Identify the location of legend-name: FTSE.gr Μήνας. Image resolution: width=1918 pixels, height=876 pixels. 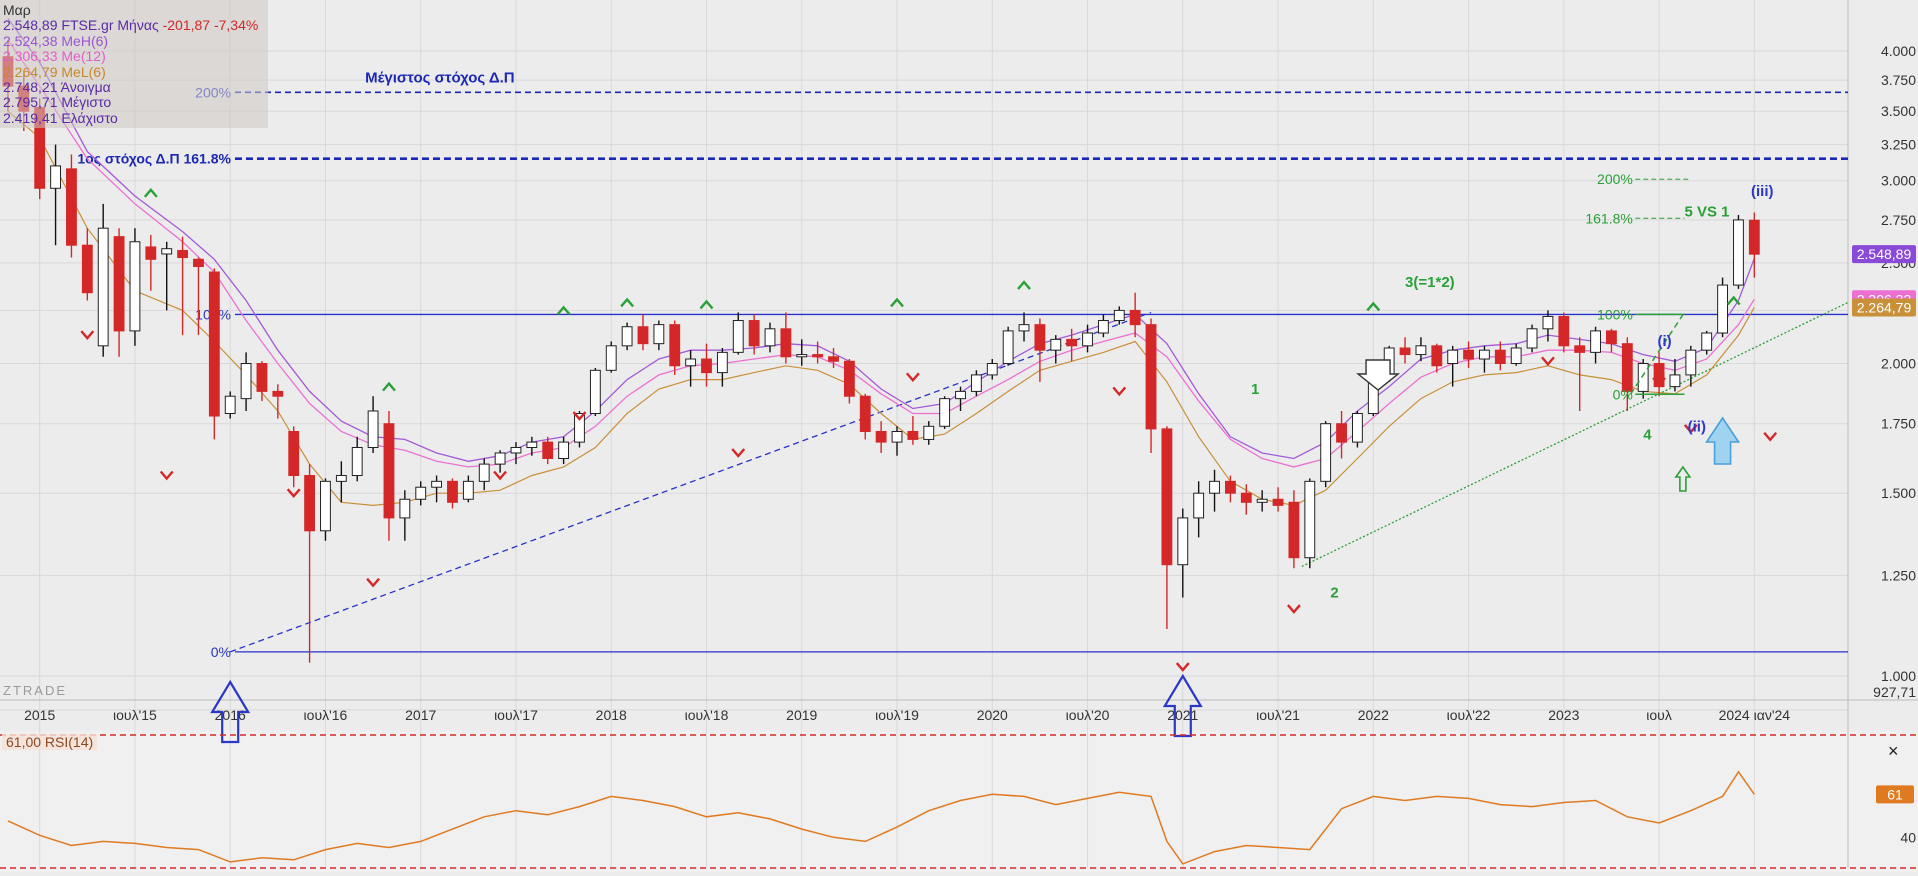
(110, 25).